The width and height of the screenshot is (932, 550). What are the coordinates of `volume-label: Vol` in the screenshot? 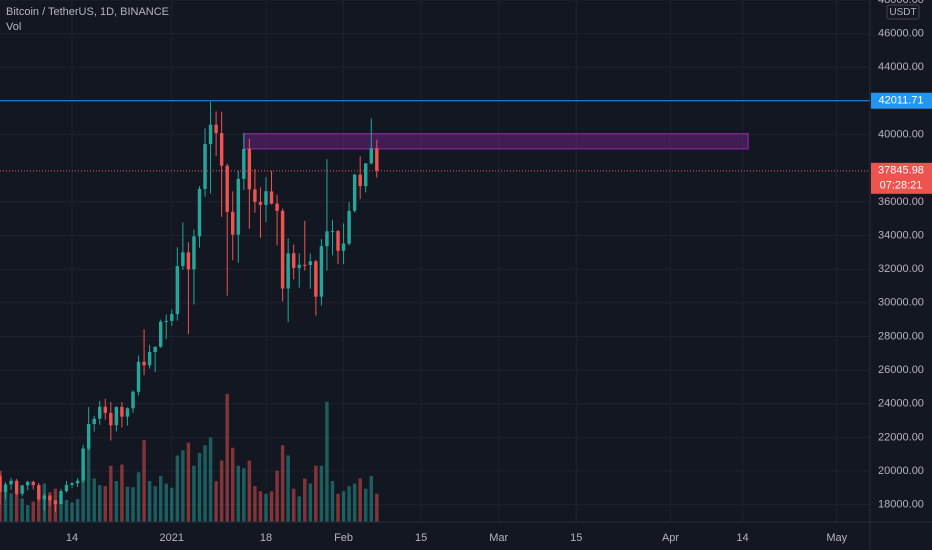 It's located at (13, 27).